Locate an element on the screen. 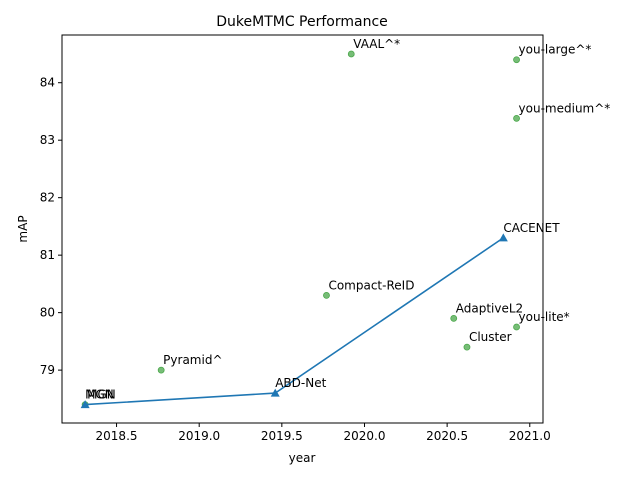 Image resolution: width=640 pixels, height=480 pixels. y-axis-label: mAP is located at coordinates (23, 228).